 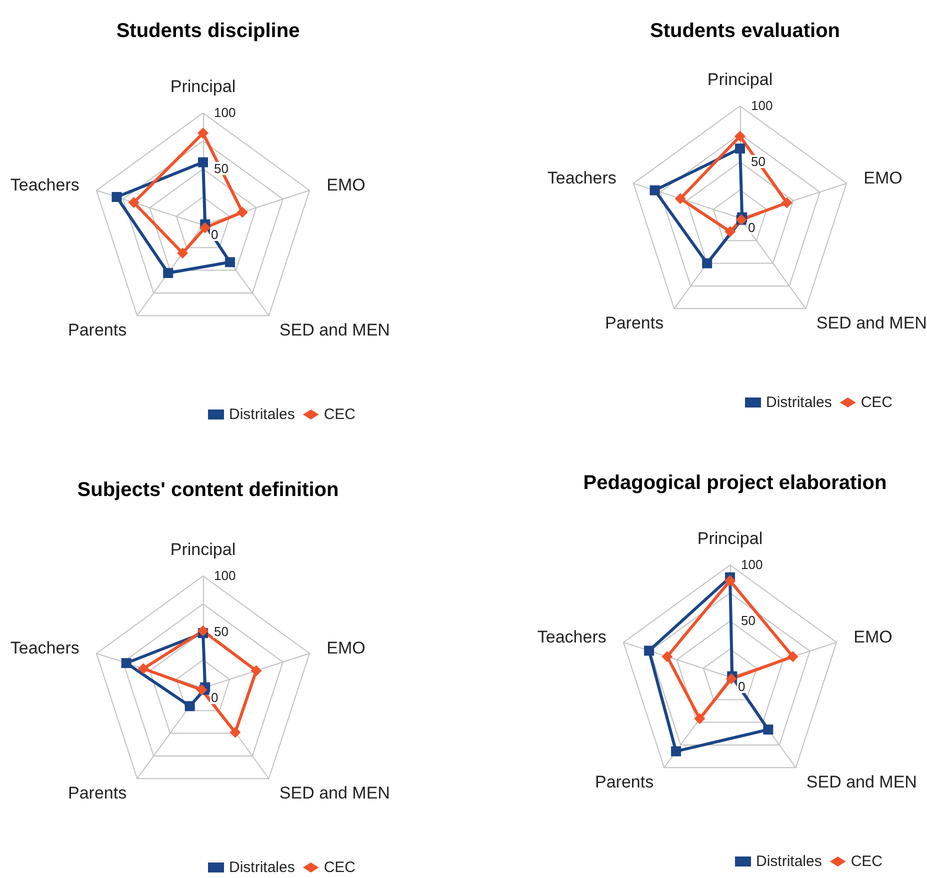 What do you see at coordinates (735, 483) in the screenshot?
I see `chart-title: Pedagogical project elaboration` at bounding box center [735, 483].